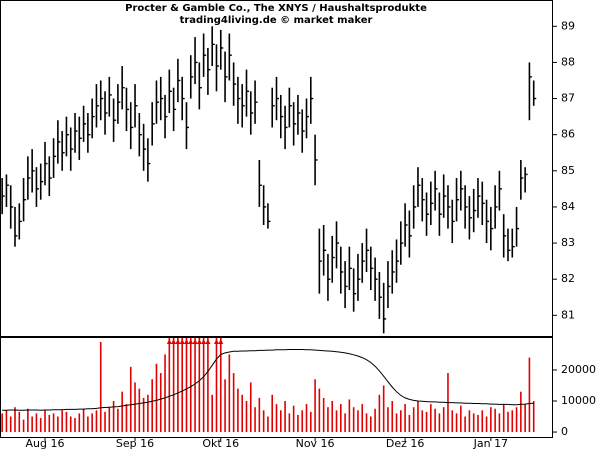  I want to click on y-tick-label: 86, so click(568, 134).